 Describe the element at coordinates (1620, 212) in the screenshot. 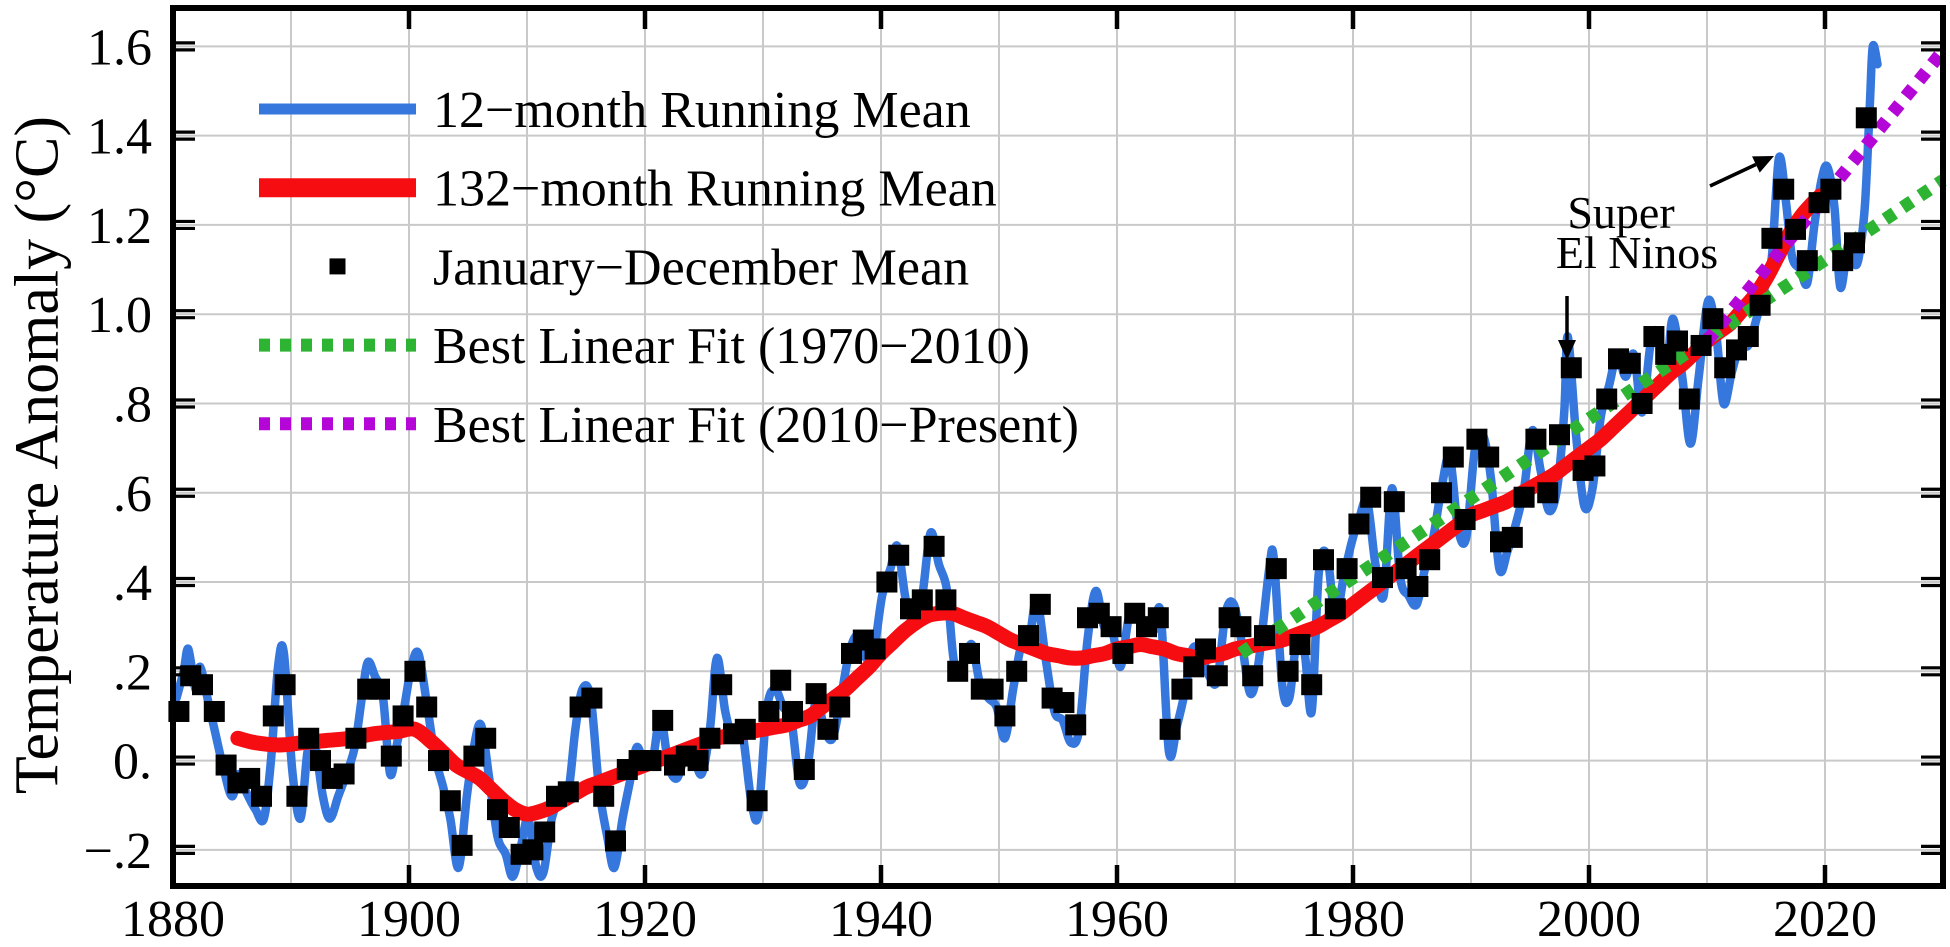

I see `annotation-text: Super` at that location.